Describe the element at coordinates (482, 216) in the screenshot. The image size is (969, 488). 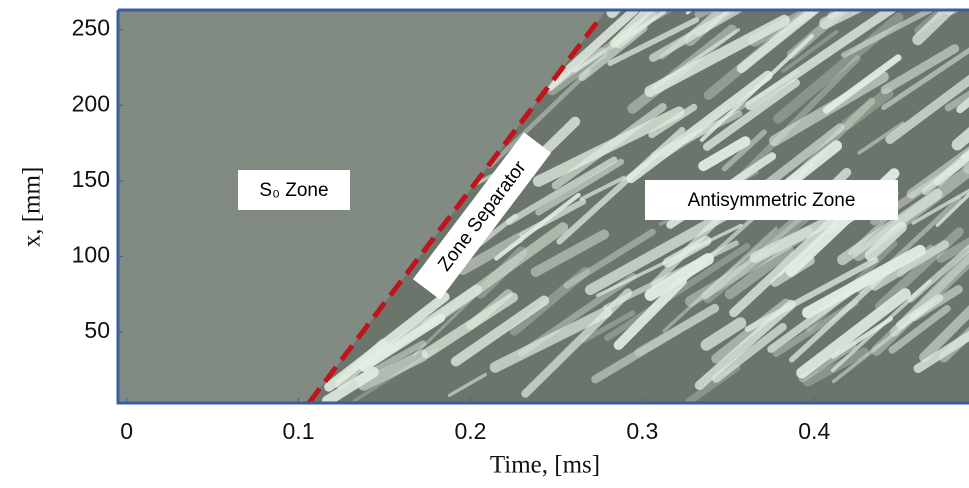
I see `label-box` at that location.